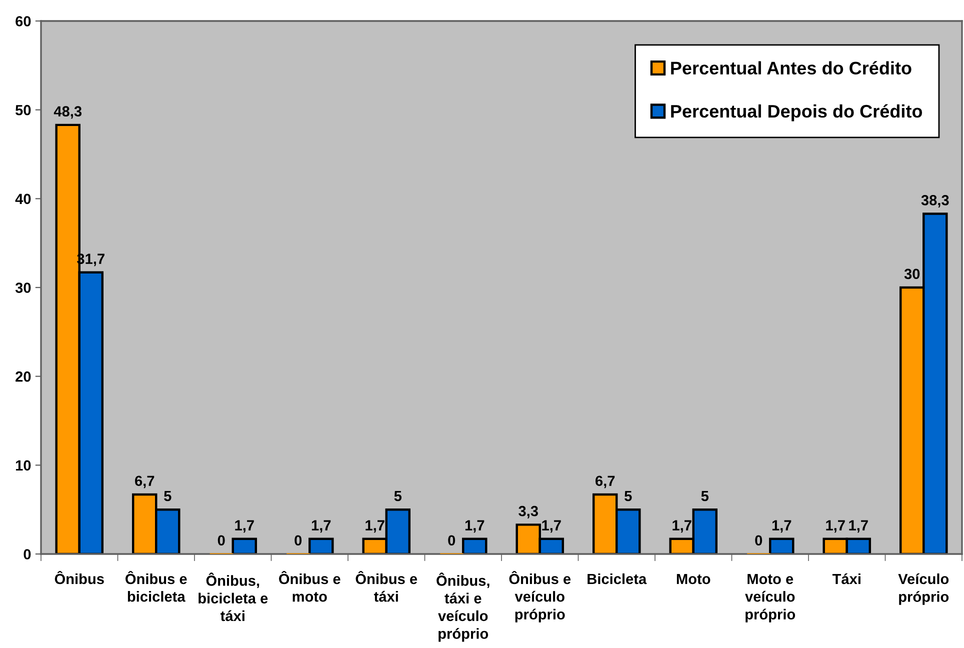 This screenshot has height=648, width=964. Describe the element at coordinates (528, 512) in the screenshot. I see `data-label: 3,3` at that location.